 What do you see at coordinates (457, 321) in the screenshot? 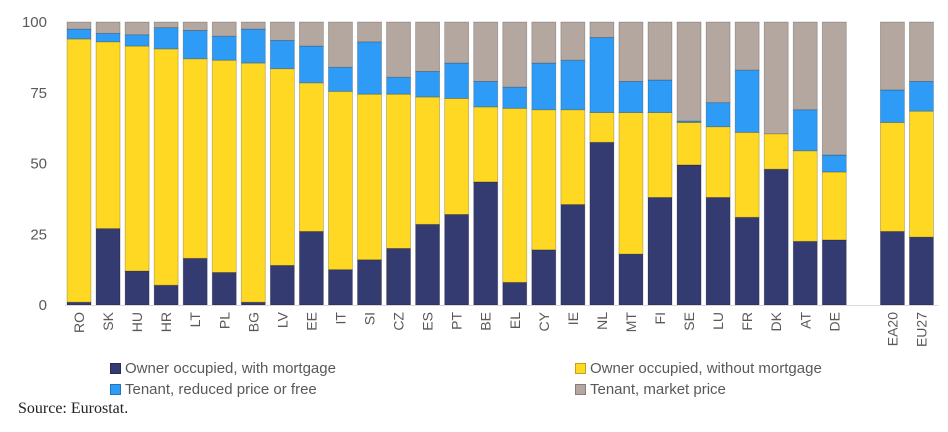
I see `x-tick-label: PT` at bounding box center [457, 321].